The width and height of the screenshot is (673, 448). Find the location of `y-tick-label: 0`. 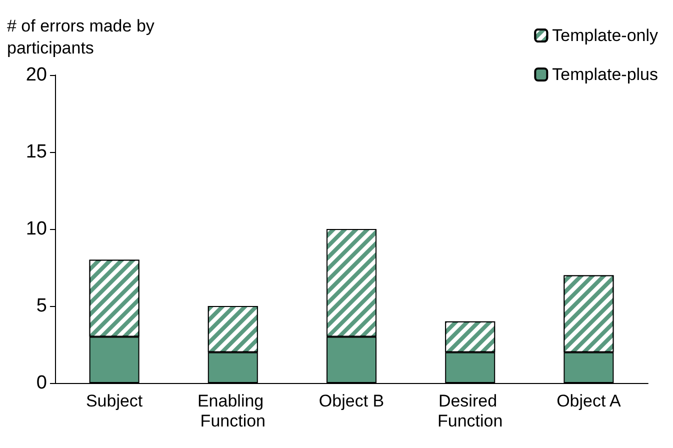

y-tick-label: 0 is located at coordinates (41, 383).